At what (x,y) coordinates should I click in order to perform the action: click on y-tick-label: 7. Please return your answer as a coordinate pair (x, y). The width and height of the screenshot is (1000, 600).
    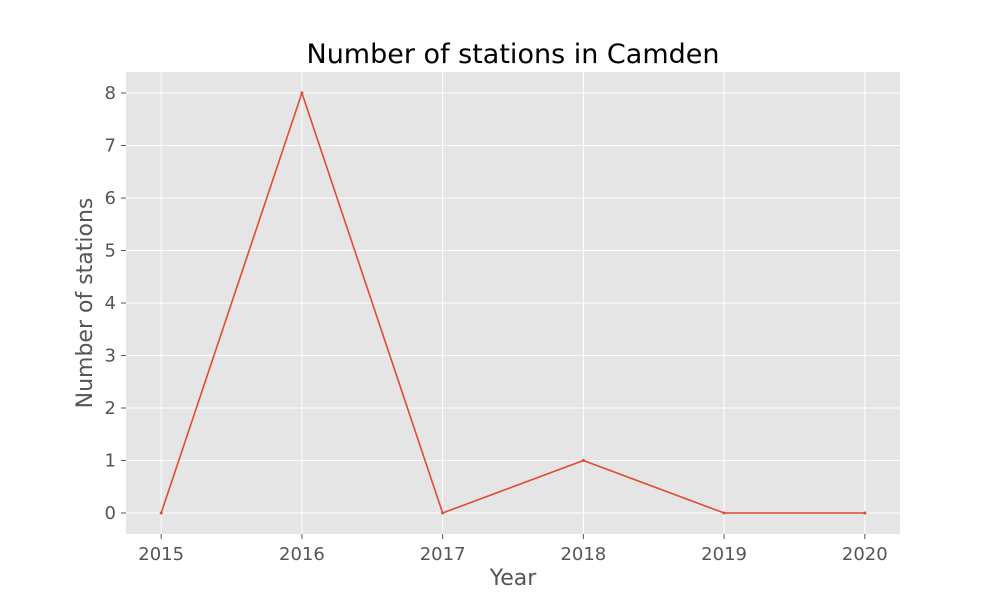
    Looking at the image, I should click on (110, 146).